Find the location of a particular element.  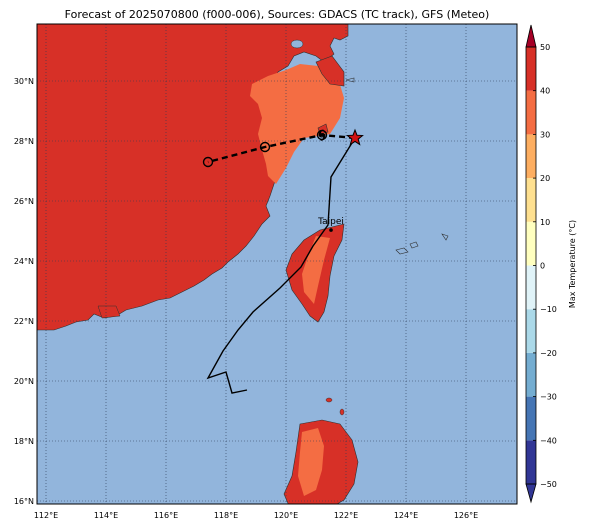

colorbar-tick-label: −30 is located at coordinates (548, 397).